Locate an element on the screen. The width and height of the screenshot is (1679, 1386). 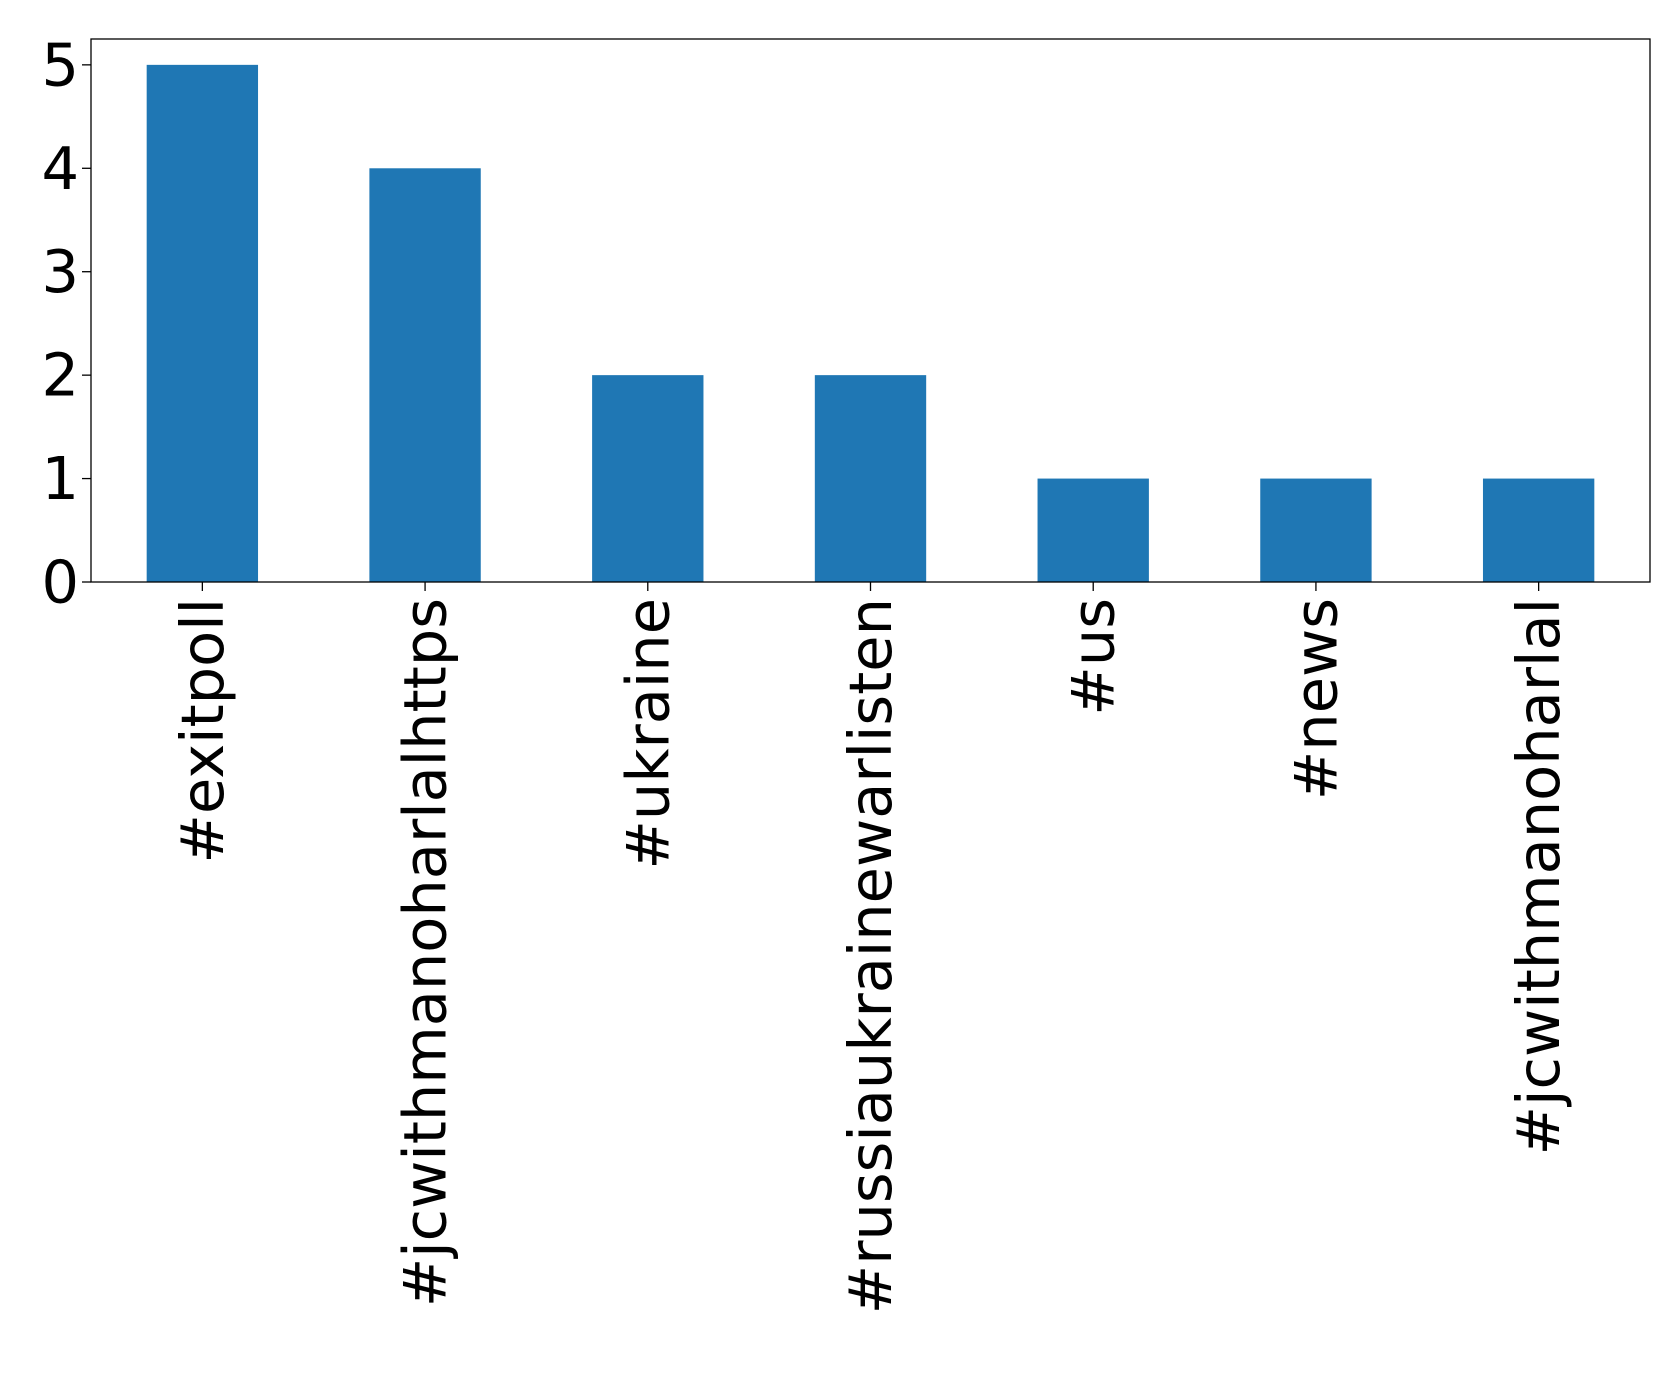
x-tick-label: #ukraine is located at coordinates (647, 734).